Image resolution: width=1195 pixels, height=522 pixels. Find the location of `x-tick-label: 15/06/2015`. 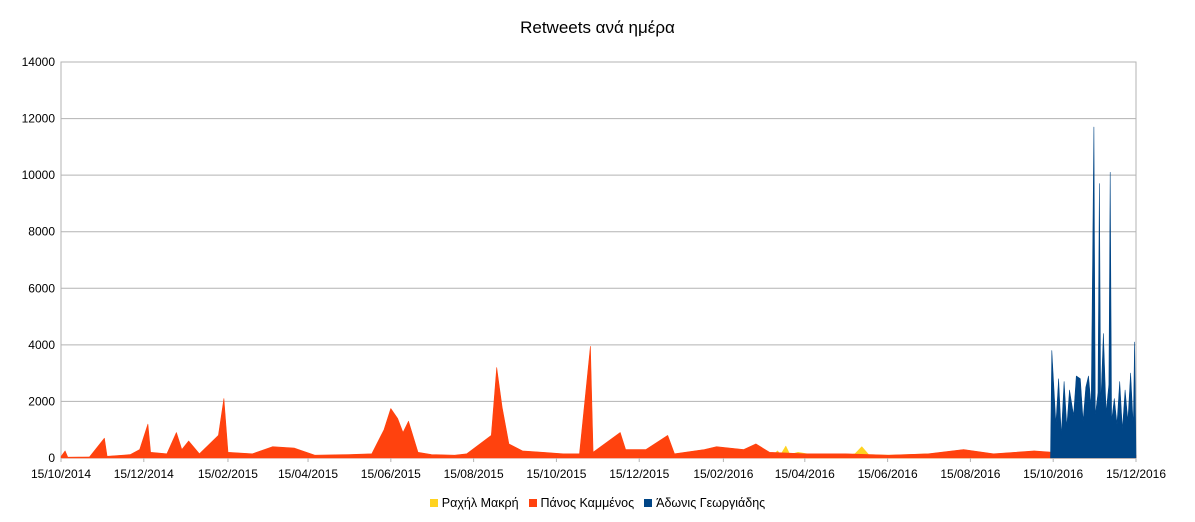

x-tick-label: 15/06/2015 is located at coordinates (391, 474).